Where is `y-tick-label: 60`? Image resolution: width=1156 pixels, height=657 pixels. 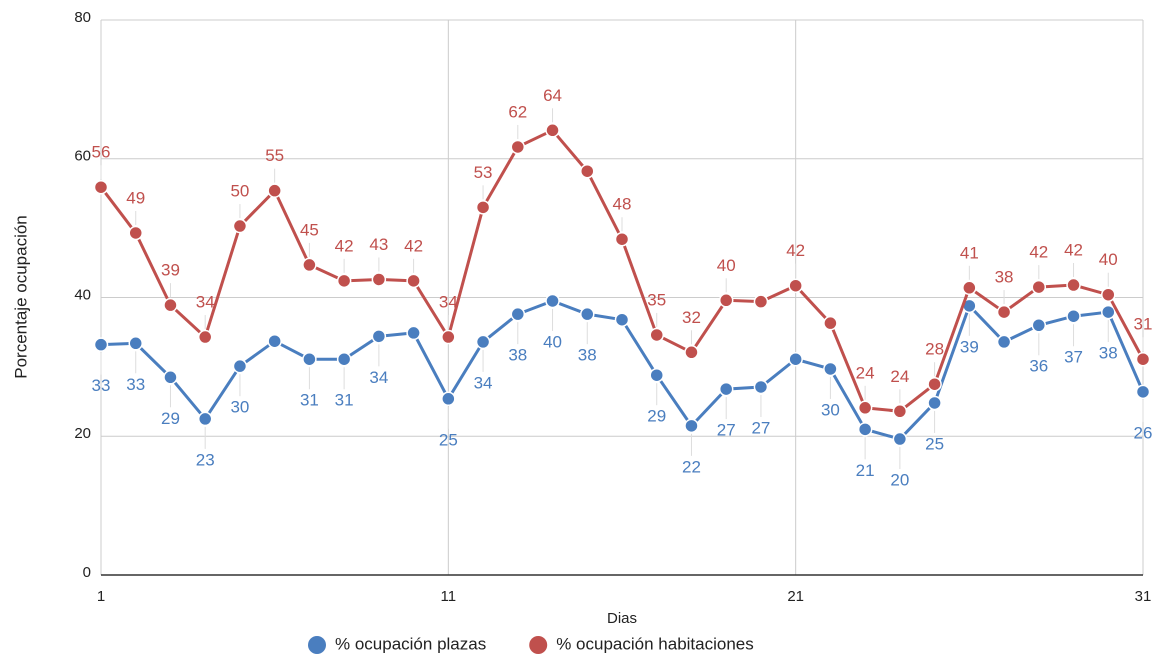
y-tick-label: 60 is located at coordinates (82, 156).